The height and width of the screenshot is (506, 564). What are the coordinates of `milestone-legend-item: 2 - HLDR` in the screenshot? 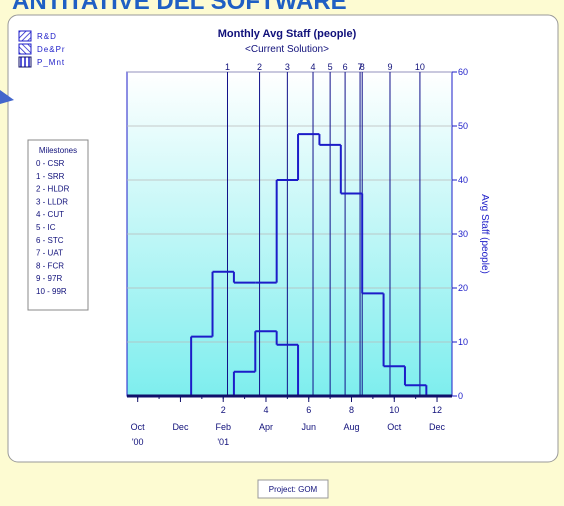 It's located at (53, 189).